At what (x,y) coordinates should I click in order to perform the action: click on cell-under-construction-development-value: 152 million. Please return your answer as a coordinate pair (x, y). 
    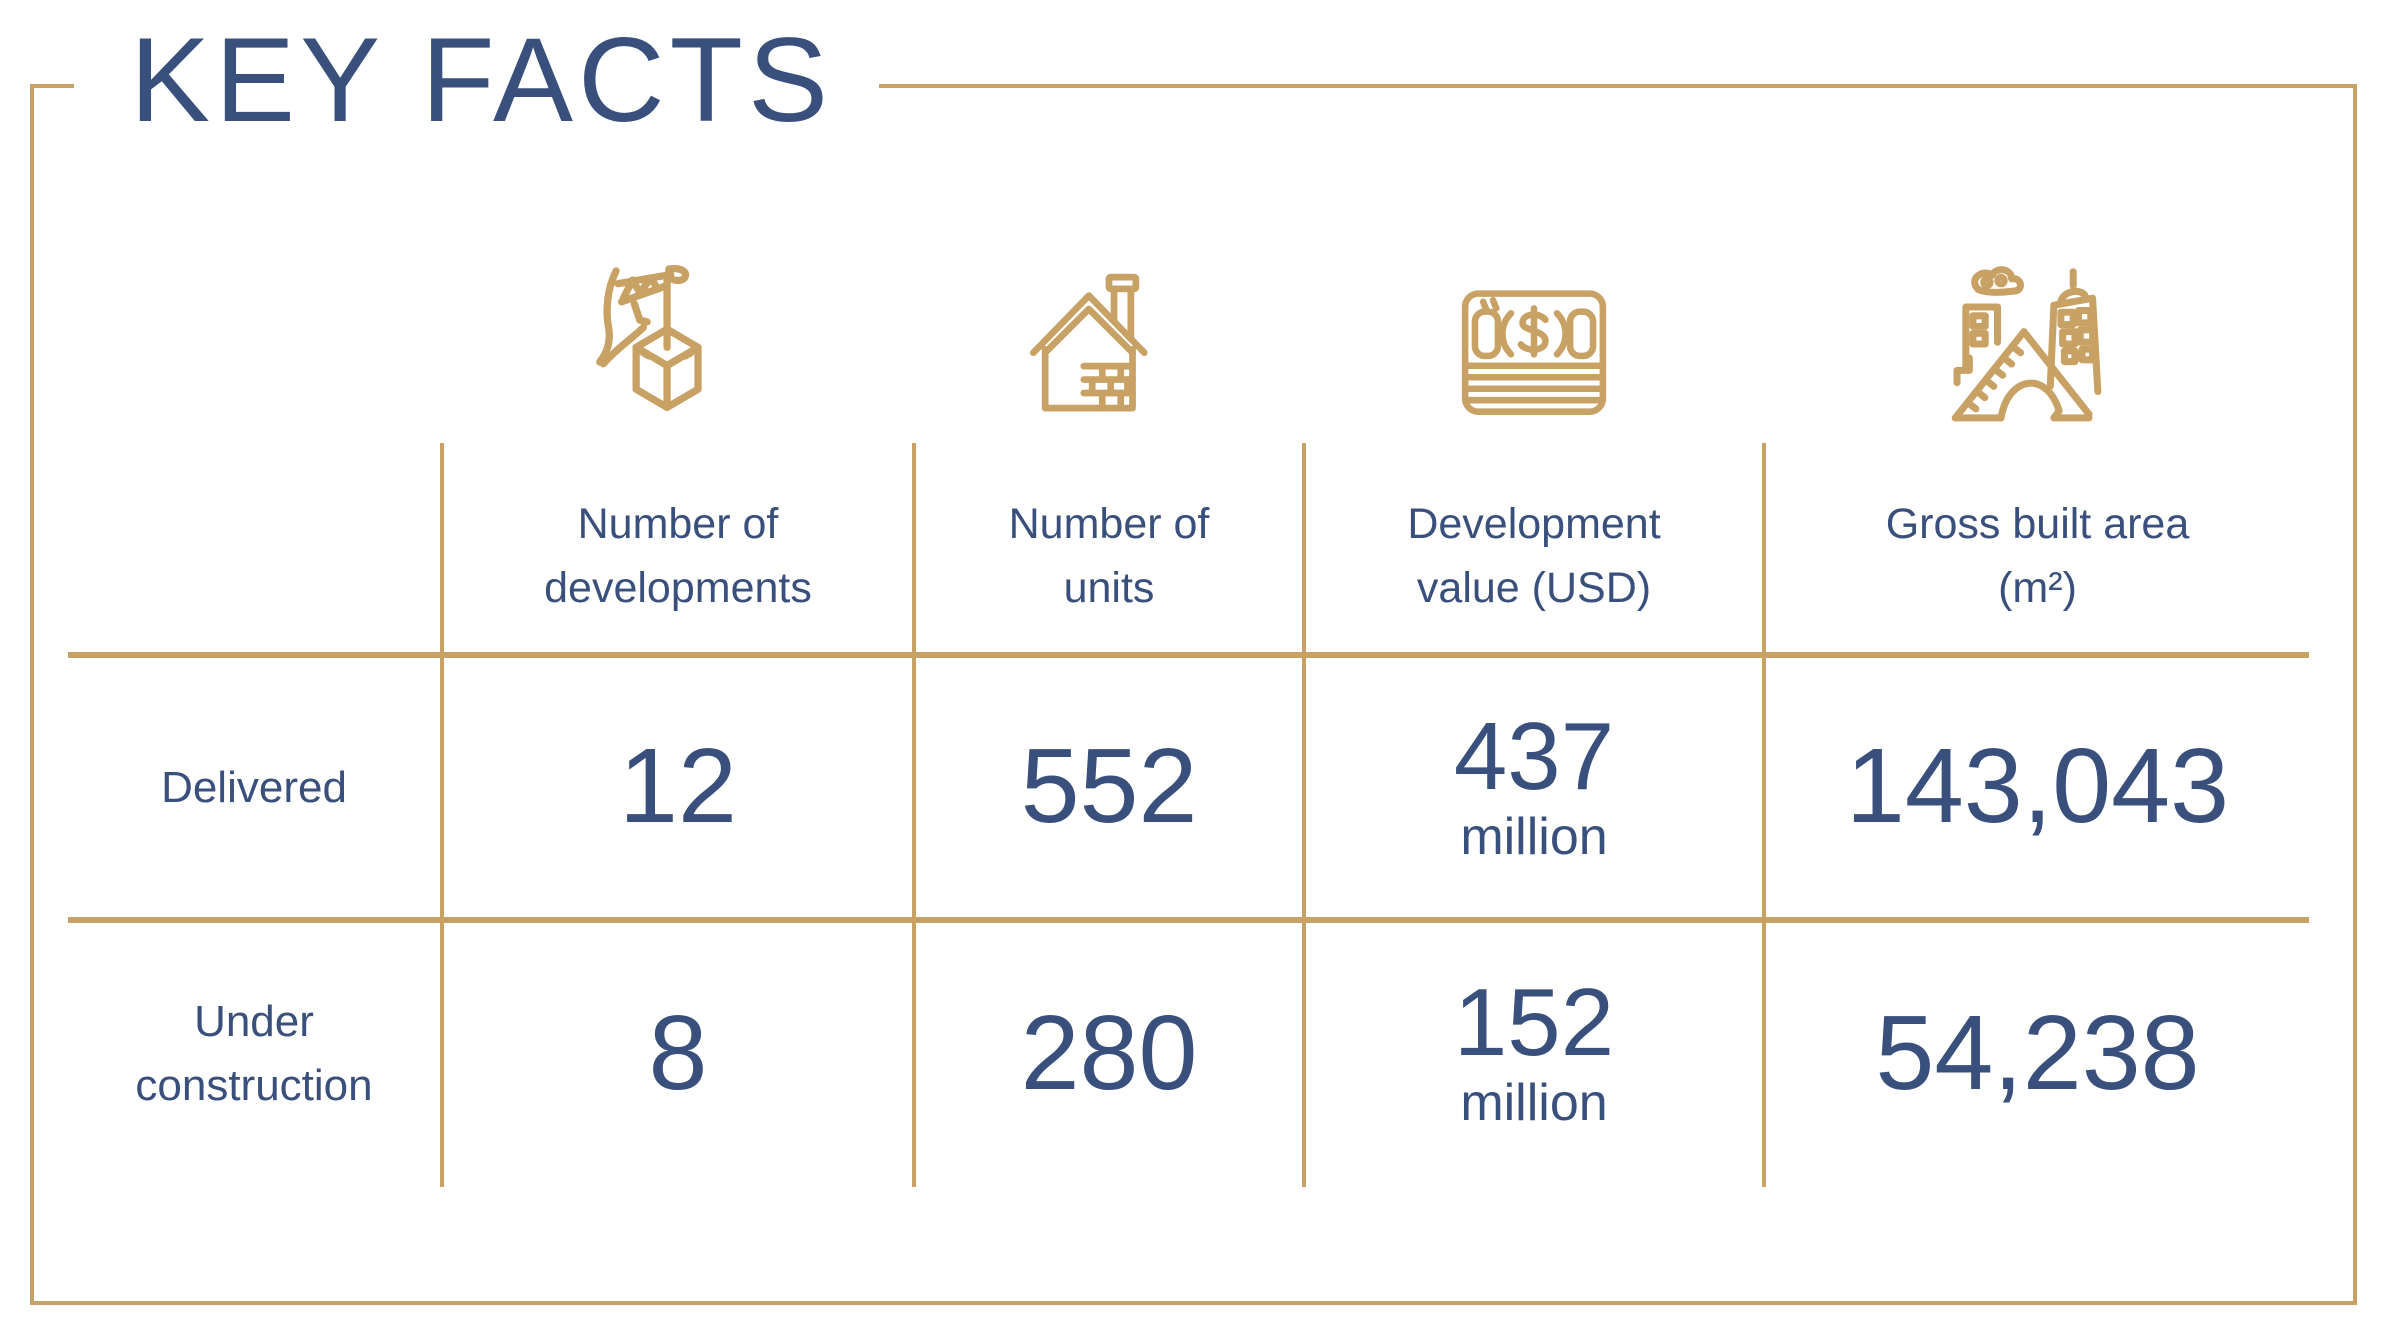
    Looking at the image, I should click on (1534, 1054).